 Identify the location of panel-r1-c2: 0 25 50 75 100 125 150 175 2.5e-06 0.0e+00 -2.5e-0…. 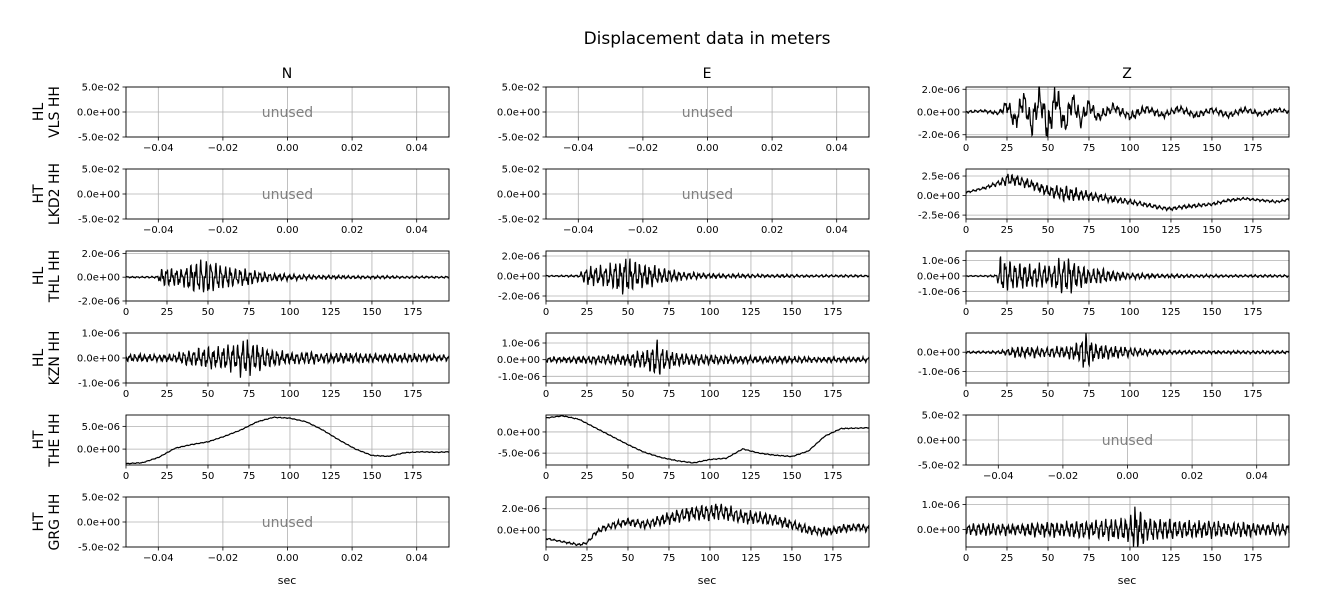
(1103, 202).